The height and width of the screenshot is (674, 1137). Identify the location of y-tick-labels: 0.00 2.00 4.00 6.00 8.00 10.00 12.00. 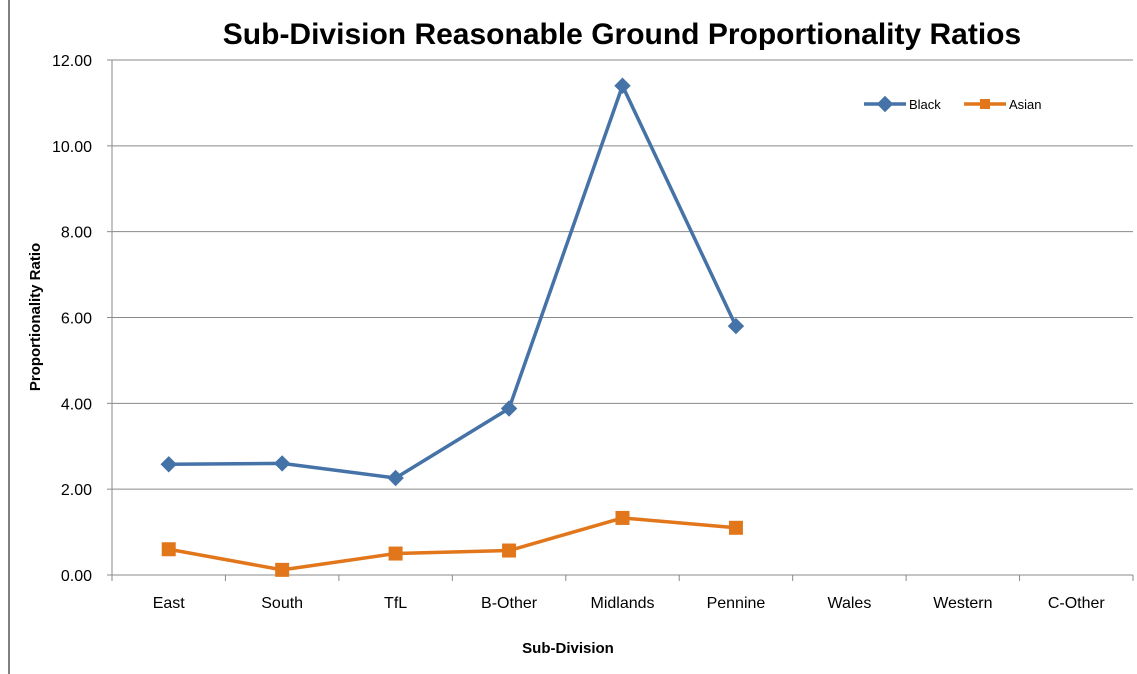
(72, 319).